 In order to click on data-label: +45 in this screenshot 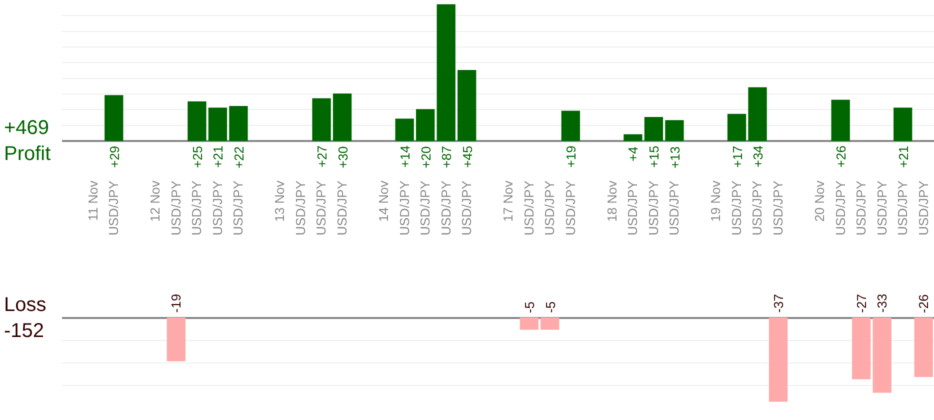, I will do `click(467, 157)`.